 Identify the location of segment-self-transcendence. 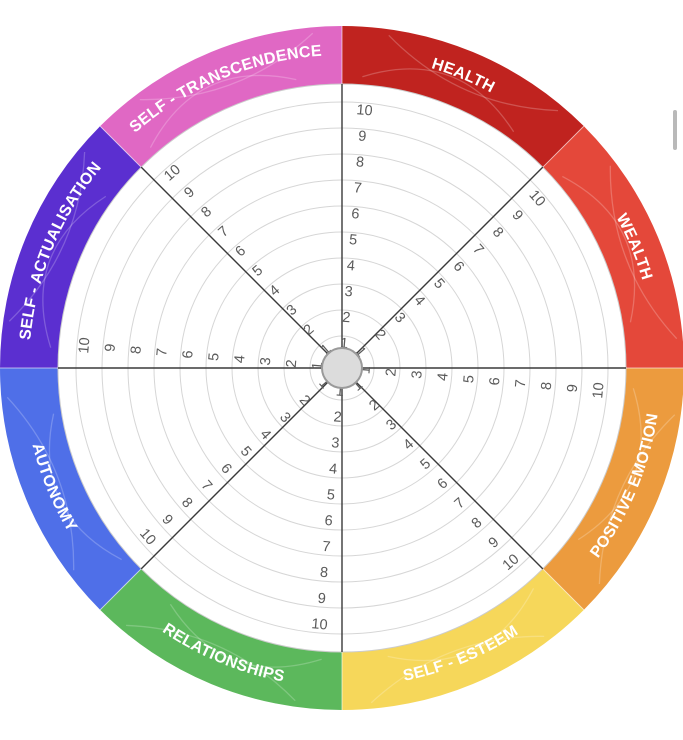
(221, 97).